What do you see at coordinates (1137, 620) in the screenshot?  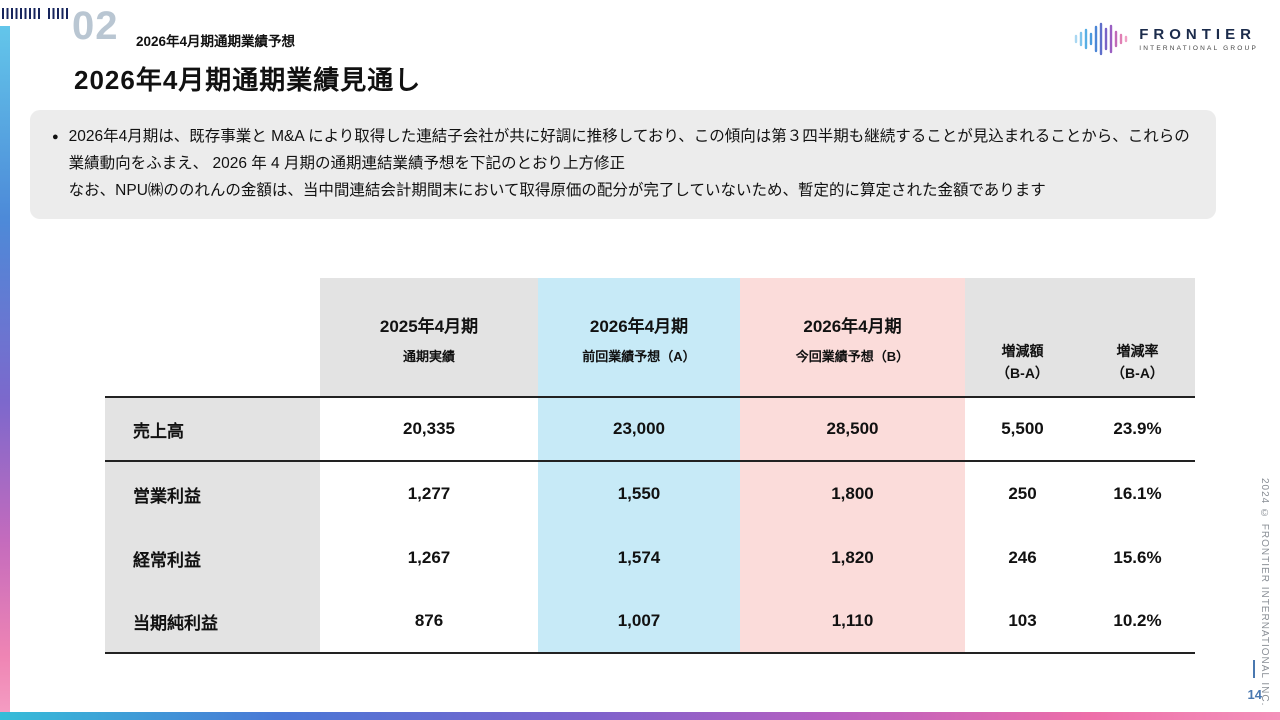 I see `value-change-rate: 10.2%` at bounding box center [1137, 620].